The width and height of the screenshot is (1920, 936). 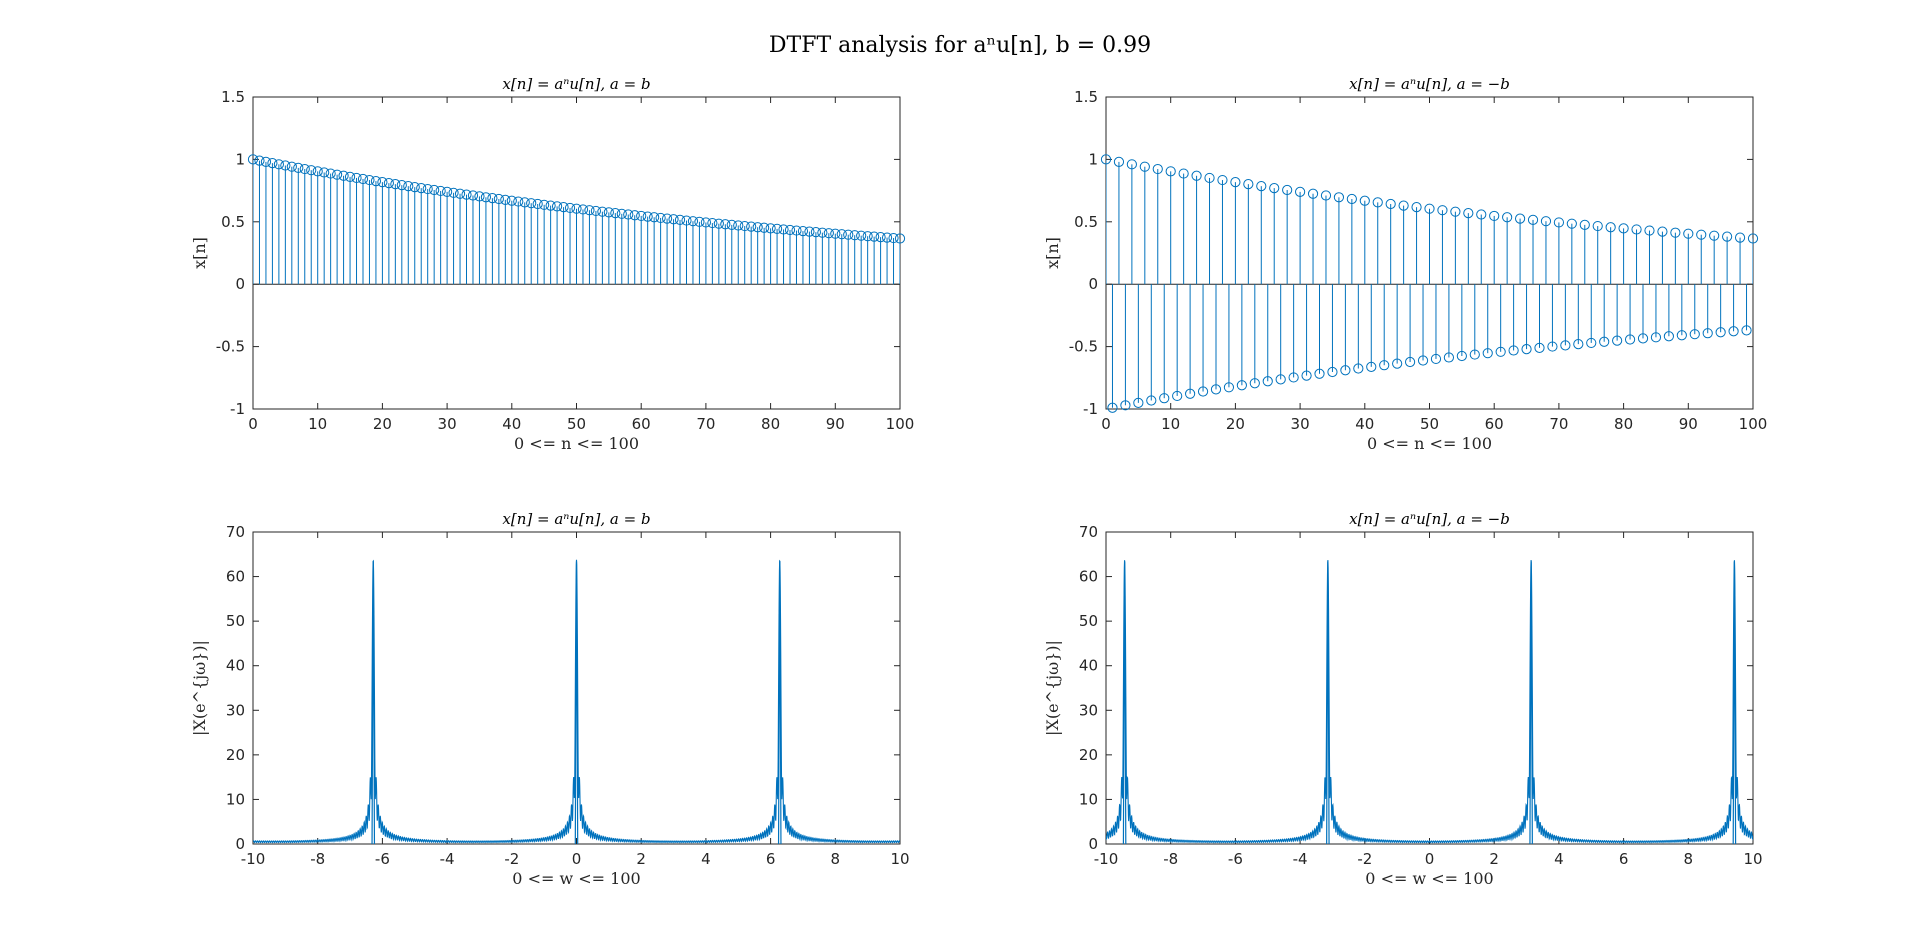 What do you see at coordinates (770, 424) in the screenshot?
I see `x-tick-label: 80` at bounding box center [770, 424].